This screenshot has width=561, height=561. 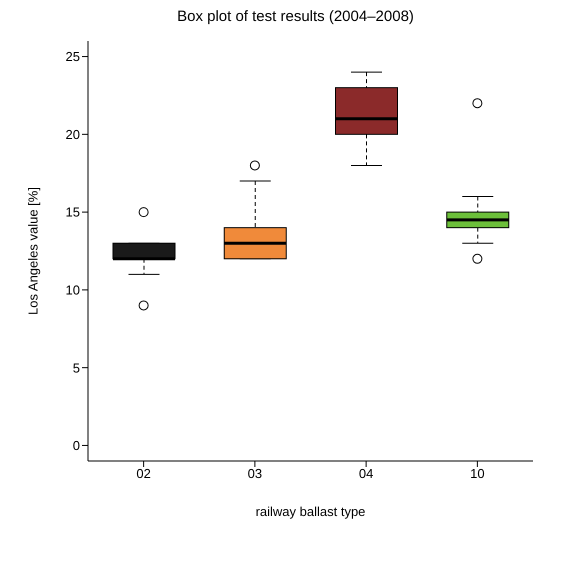 I want to click on y-tick-label: 15, so click(x=73, y=212).